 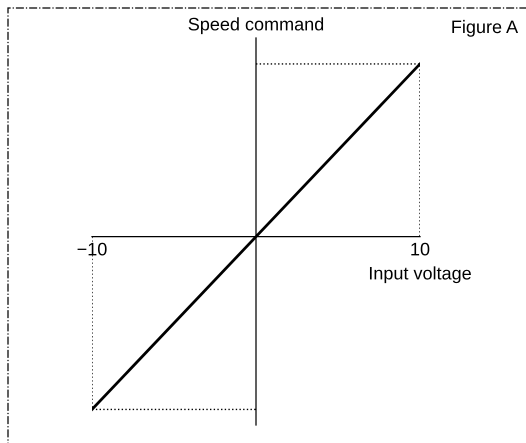 What do you see at coordinates (420, 249) in the screenshot?
I see `x-tick-label: 10` at bounding box center [420, 249].